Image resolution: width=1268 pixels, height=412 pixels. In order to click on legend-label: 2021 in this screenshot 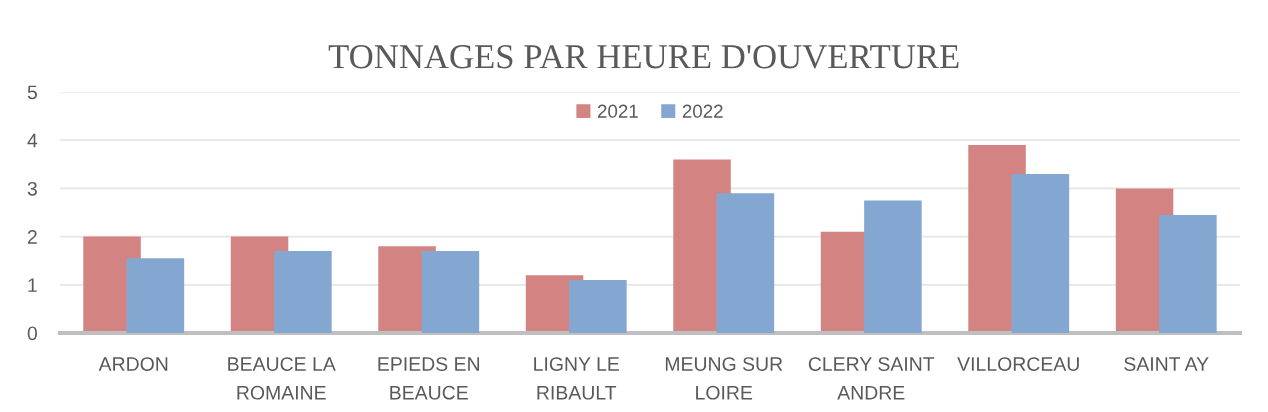, I will do `click(617, 111)`.